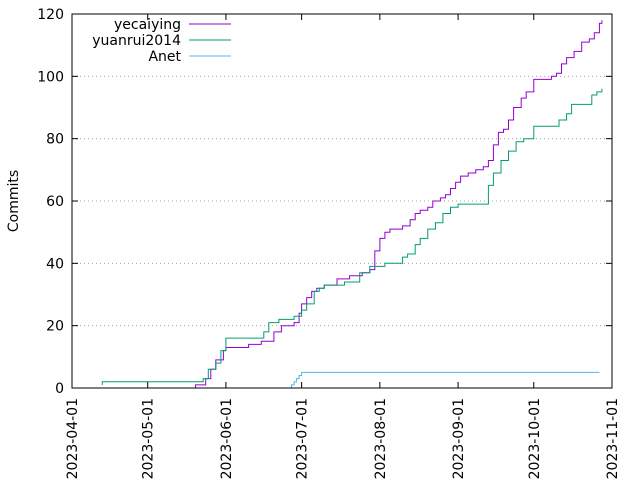 The height and width of the screenshot is (480, 640). I want to click on y-tick-label: 120, so click(50, 15).